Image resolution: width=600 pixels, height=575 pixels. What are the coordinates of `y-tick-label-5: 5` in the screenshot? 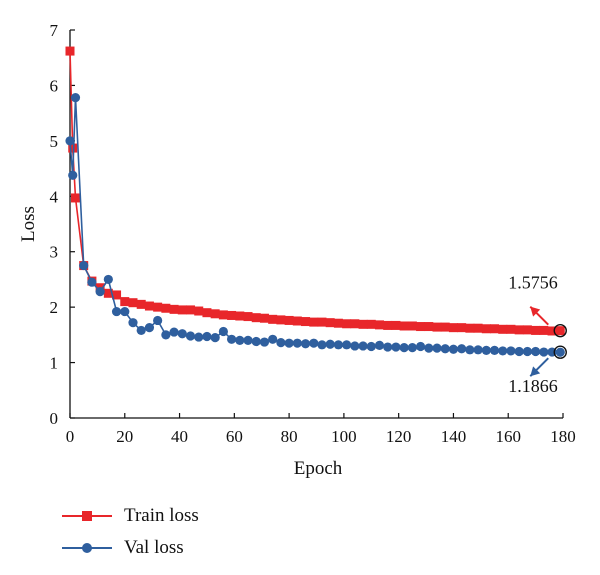 It's located at (54, 141).